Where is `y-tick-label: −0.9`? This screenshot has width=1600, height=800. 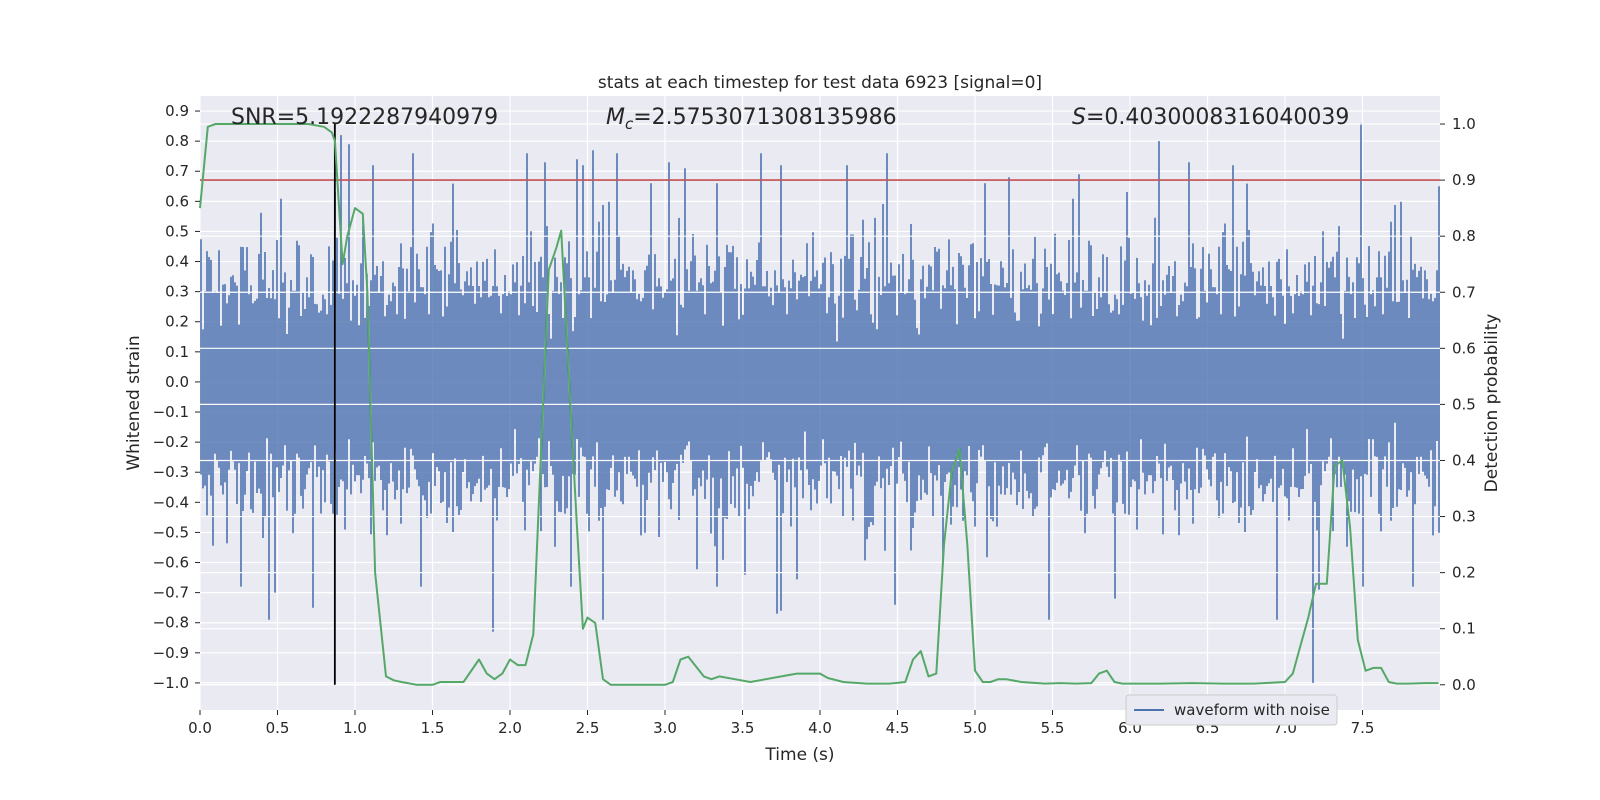 y-tick-label: −0.9 is located at coordinates (171, 653).